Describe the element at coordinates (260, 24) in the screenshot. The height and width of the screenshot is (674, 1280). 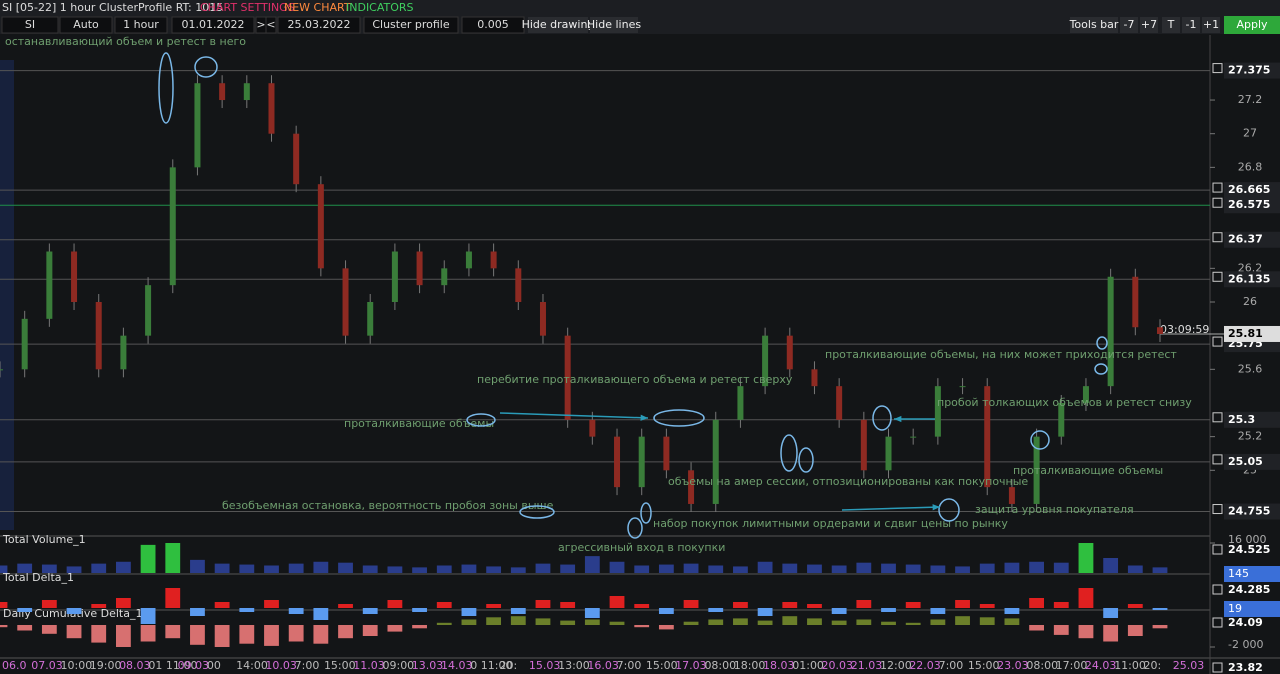
I see `toolbar-text: >` at that location.